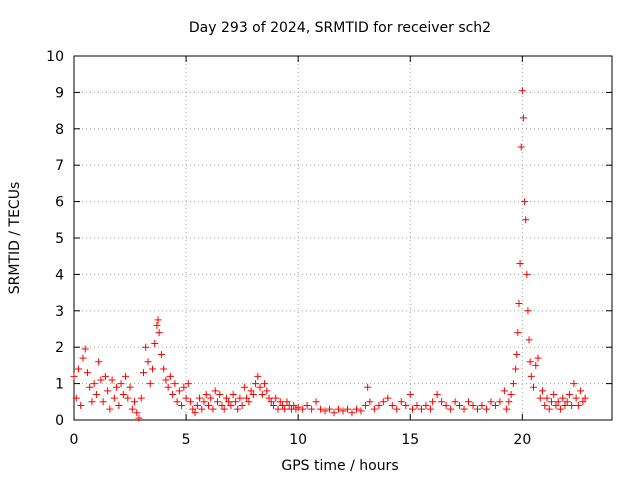 This screenshot has height=480, width=640. I want to click on y-tick-label: 3, so click(59, 312).